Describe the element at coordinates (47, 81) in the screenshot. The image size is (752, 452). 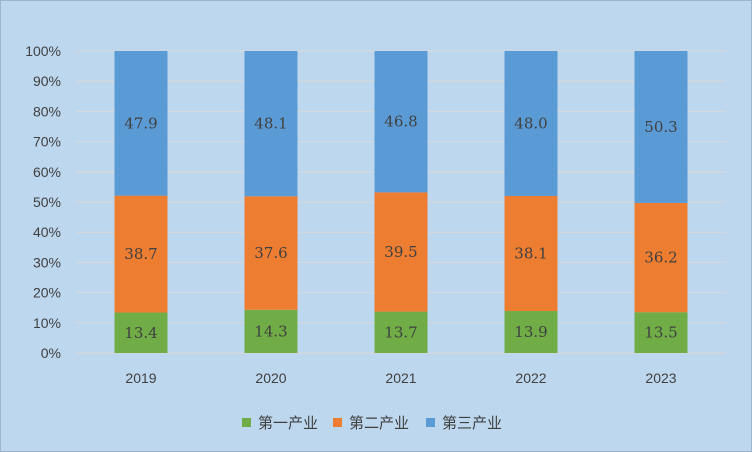
I see `y-tick-label: 90%` at that location.